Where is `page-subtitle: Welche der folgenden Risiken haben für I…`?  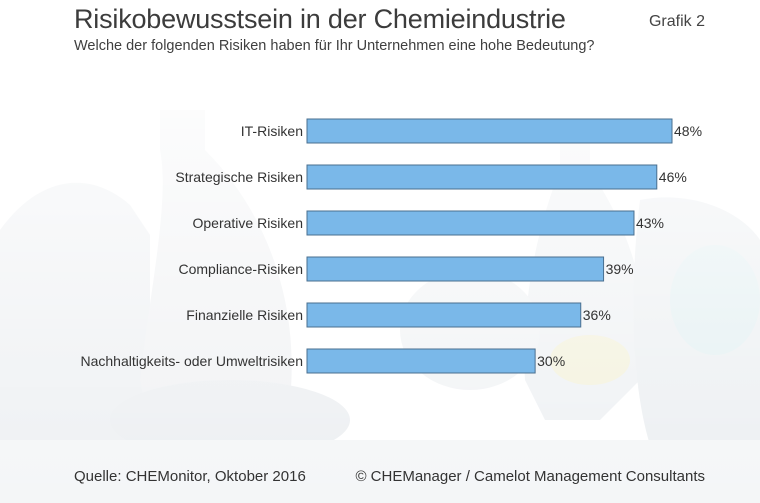 page-subtitle: Welche der folgenden Risiken haben für I… is located at coordinates (334, 46).